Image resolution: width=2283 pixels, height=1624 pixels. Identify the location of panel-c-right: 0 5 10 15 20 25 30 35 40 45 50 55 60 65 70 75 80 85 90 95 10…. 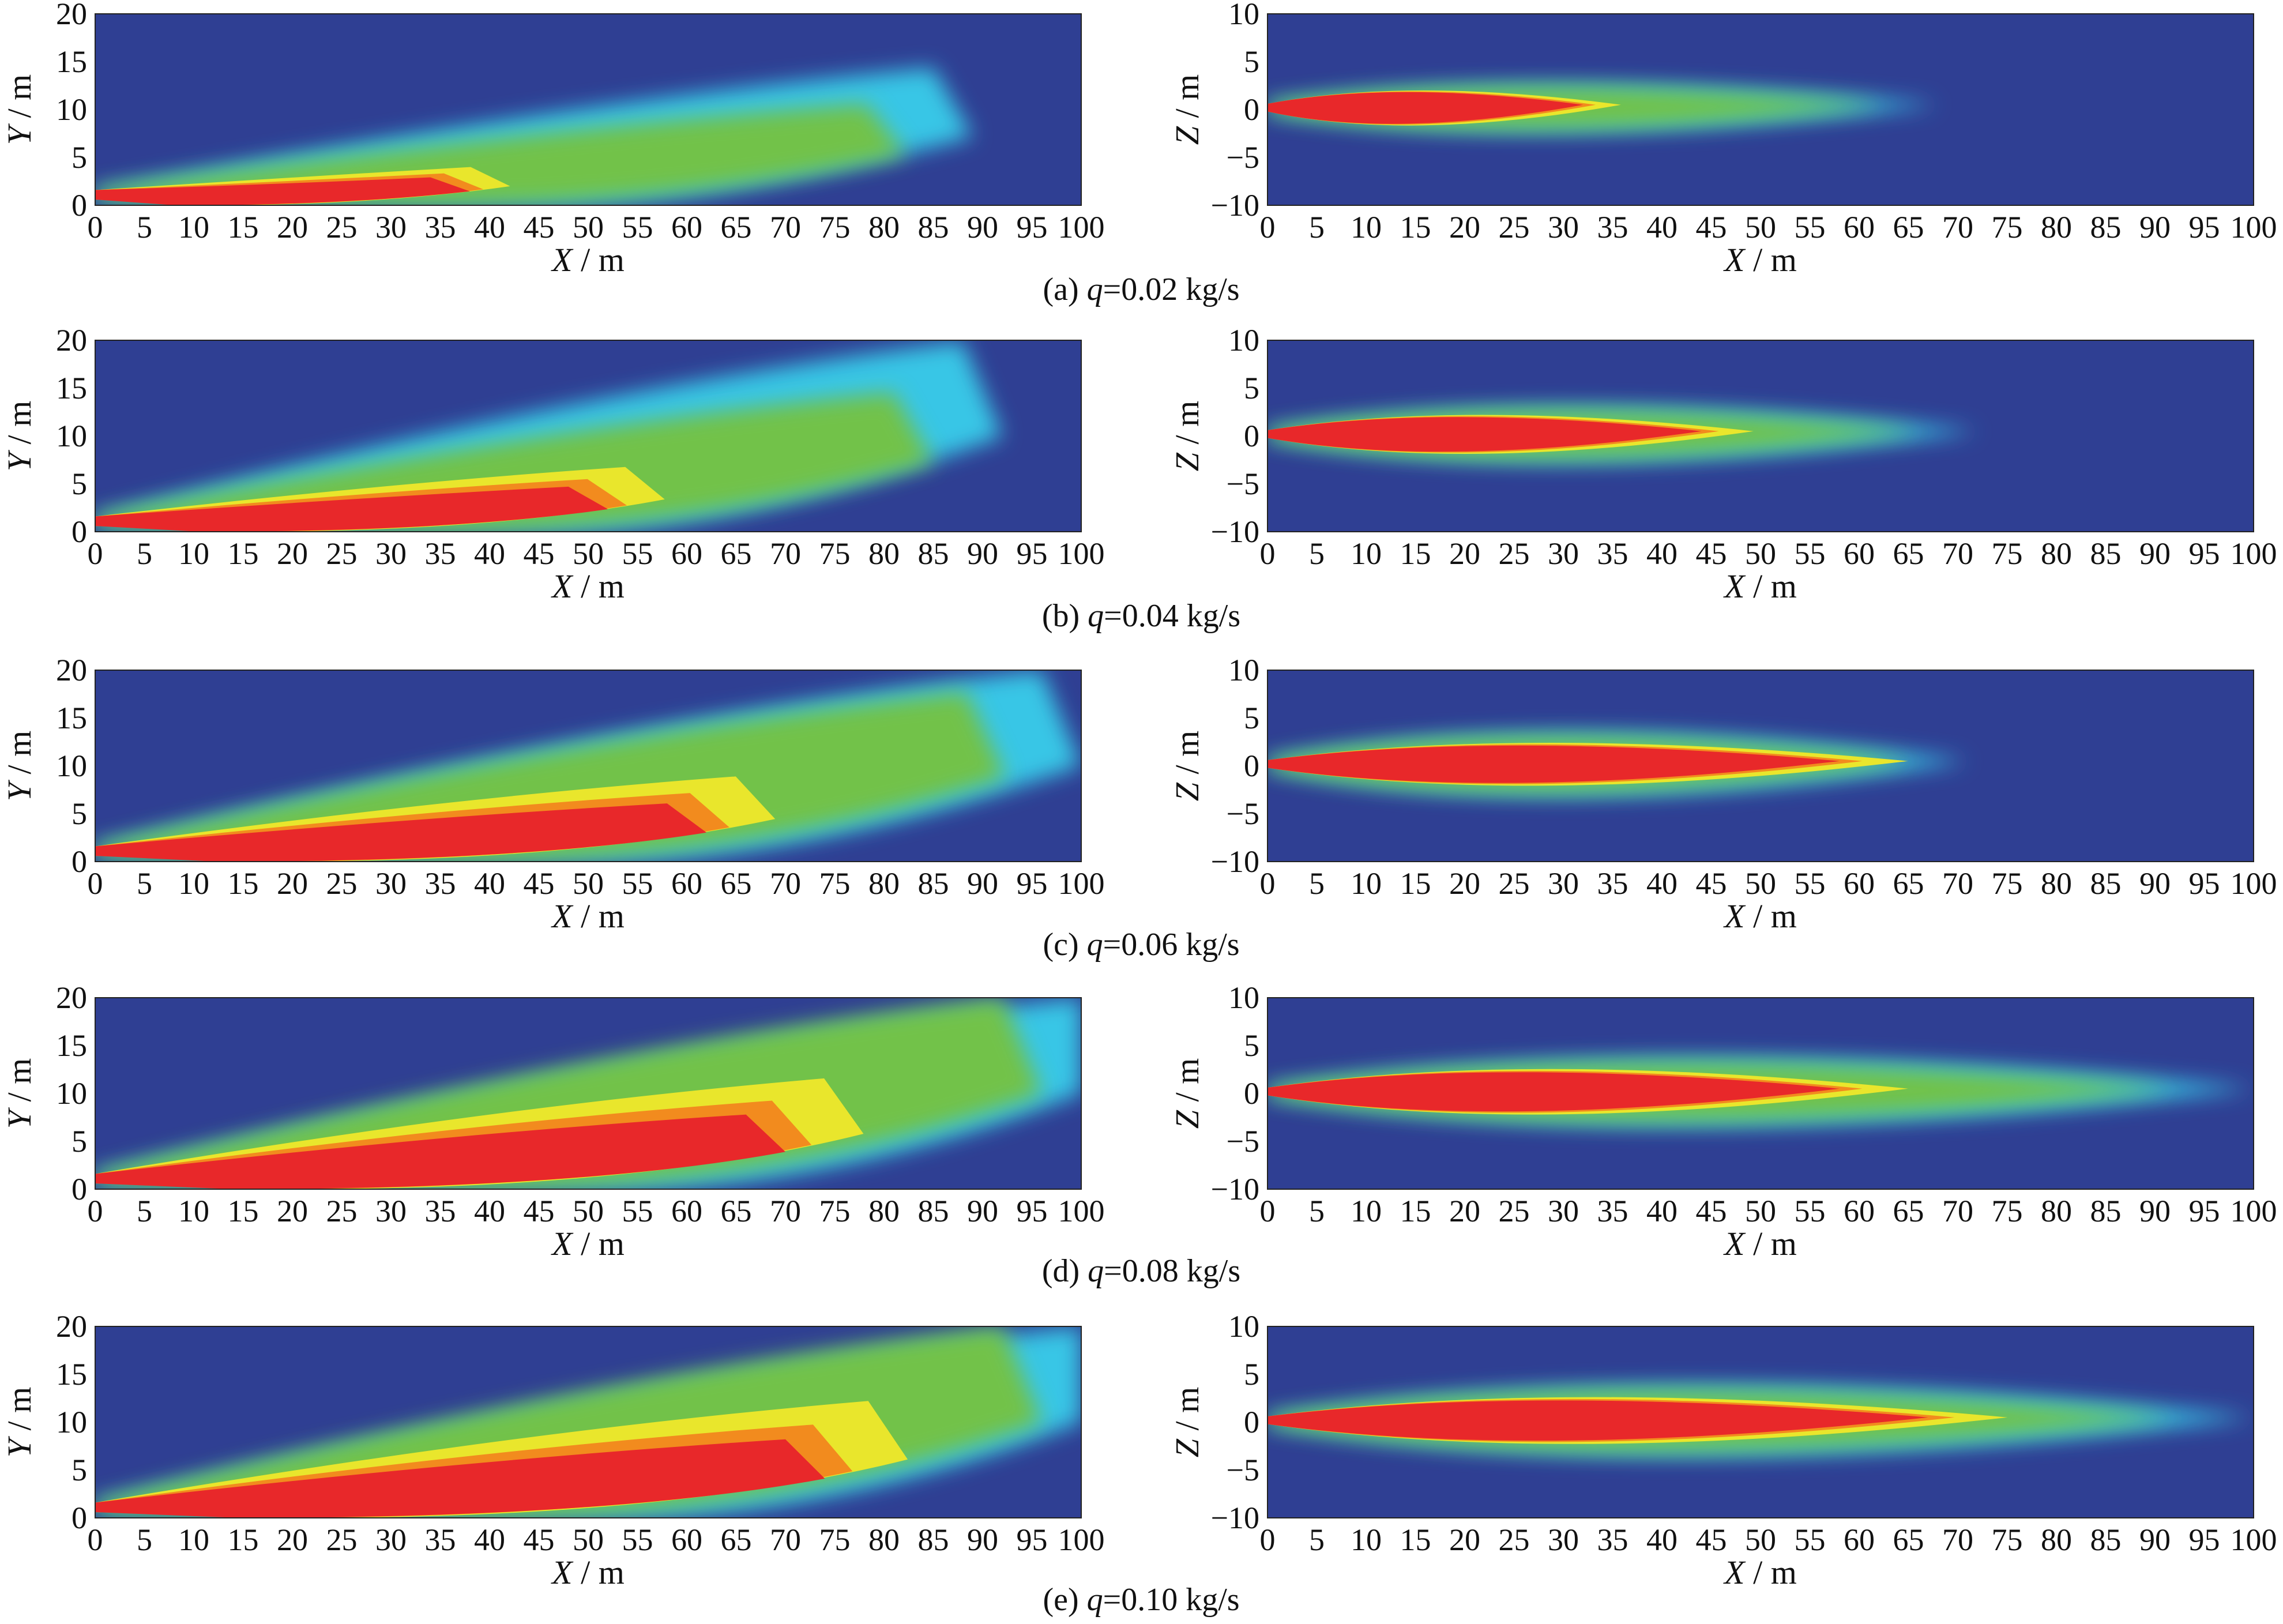
(1723, 794).